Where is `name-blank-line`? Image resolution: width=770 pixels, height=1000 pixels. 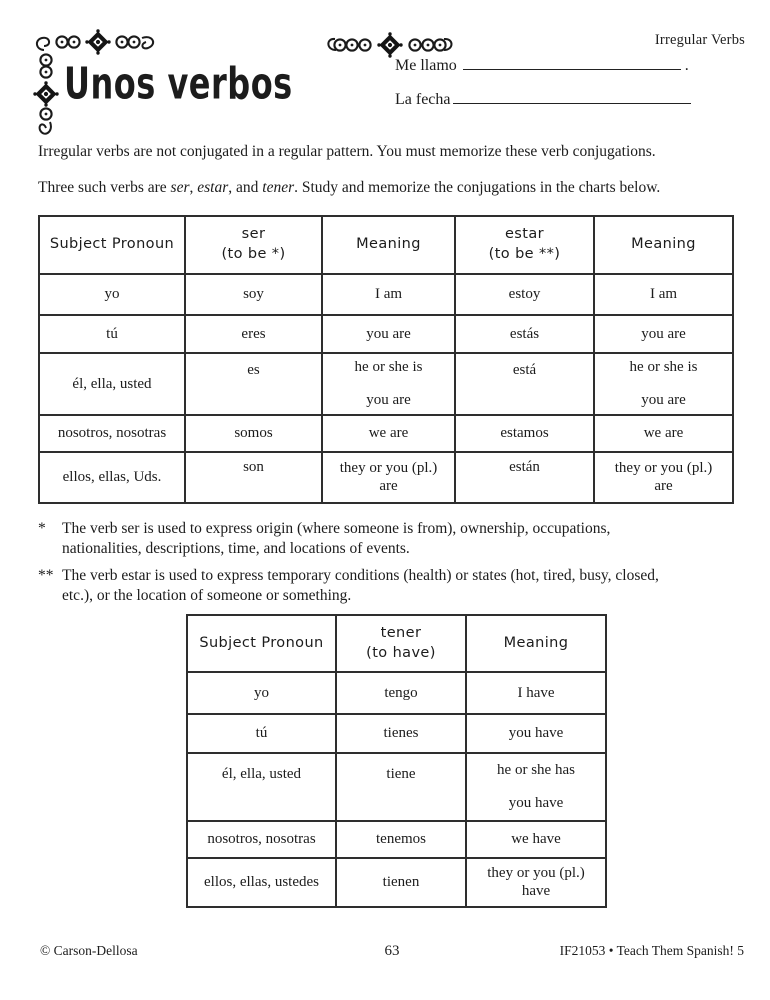 name-blank-line is located at coordinates (571, 62).